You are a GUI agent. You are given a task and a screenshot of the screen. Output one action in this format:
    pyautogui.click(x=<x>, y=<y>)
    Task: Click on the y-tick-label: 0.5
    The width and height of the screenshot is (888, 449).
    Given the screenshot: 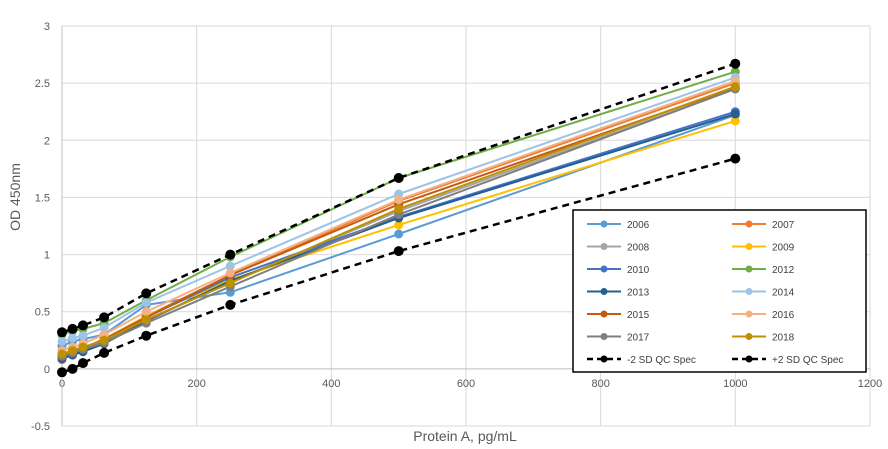 What is the action you would take?
    pyautogui.click(x=42, y=313)
    